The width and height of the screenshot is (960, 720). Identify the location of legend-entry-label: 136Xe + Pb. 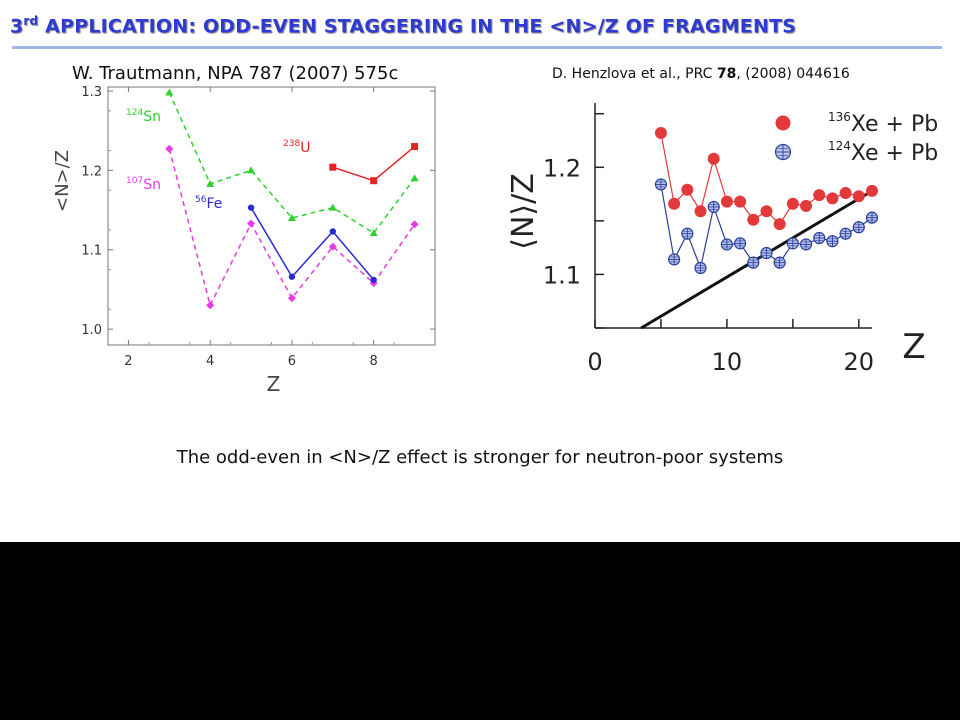
(883, 123).